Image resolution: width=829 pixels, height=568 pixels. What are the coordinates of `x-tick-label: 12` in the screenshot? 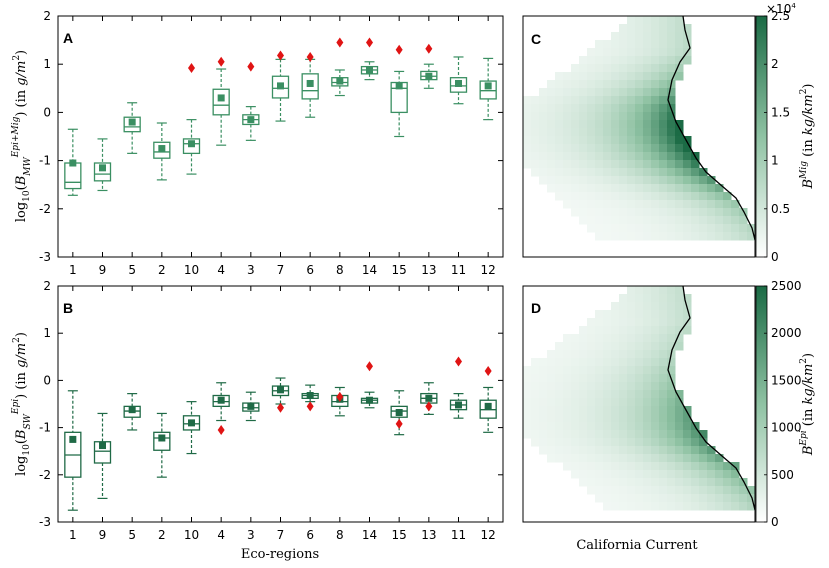 It's located at (488, 270).